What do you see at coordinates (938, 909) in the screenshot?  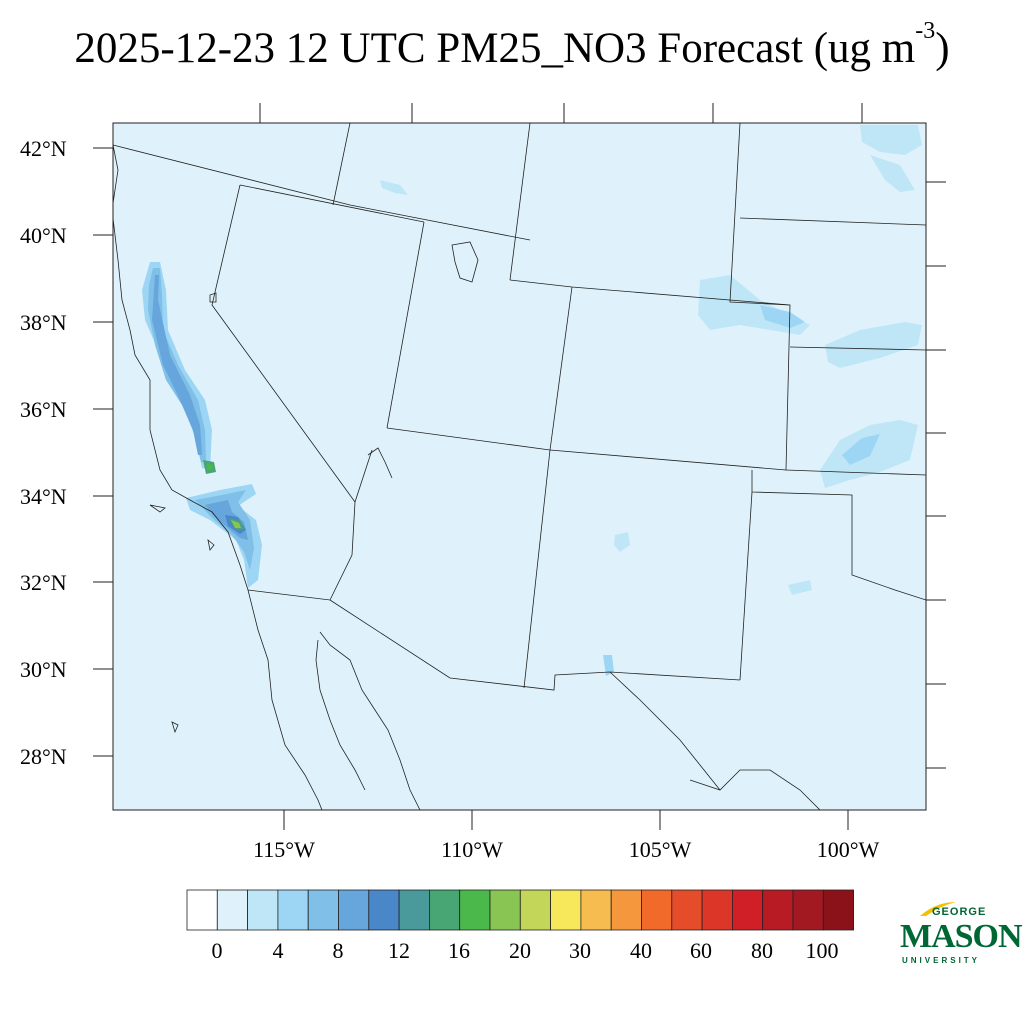 I see `logo-swoosh-icon` at bounding box center [938, 909].